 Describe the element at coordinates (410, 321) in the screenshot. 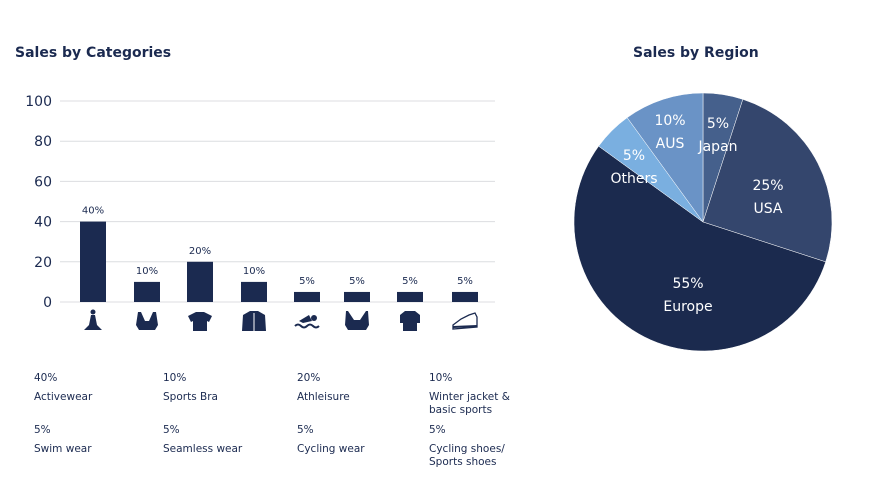

I see `cycling-jersey-icon` at that location.